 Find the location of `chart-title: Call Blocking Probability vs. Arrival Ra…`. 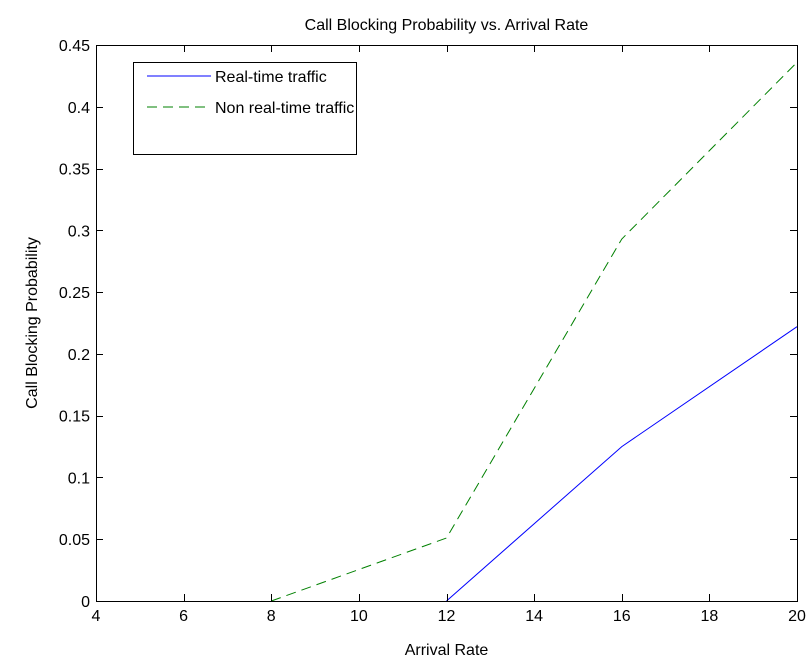

chart-title: Call Blocking Probability vs. Arrival Ra… is located at coordinates (447, 25).